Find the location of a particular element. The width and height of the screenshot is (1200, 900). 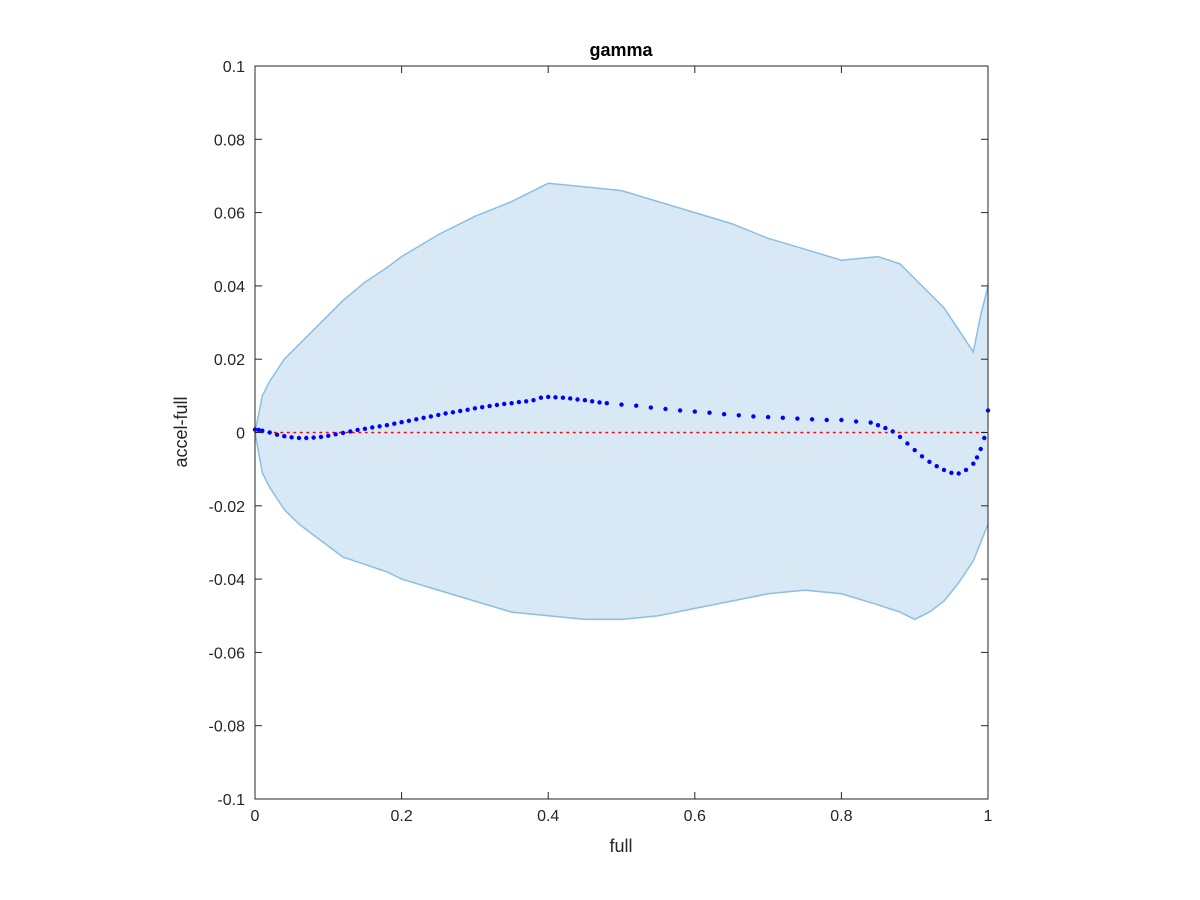

y-tick-label: 0.04 is located at coordinates (229, 287).